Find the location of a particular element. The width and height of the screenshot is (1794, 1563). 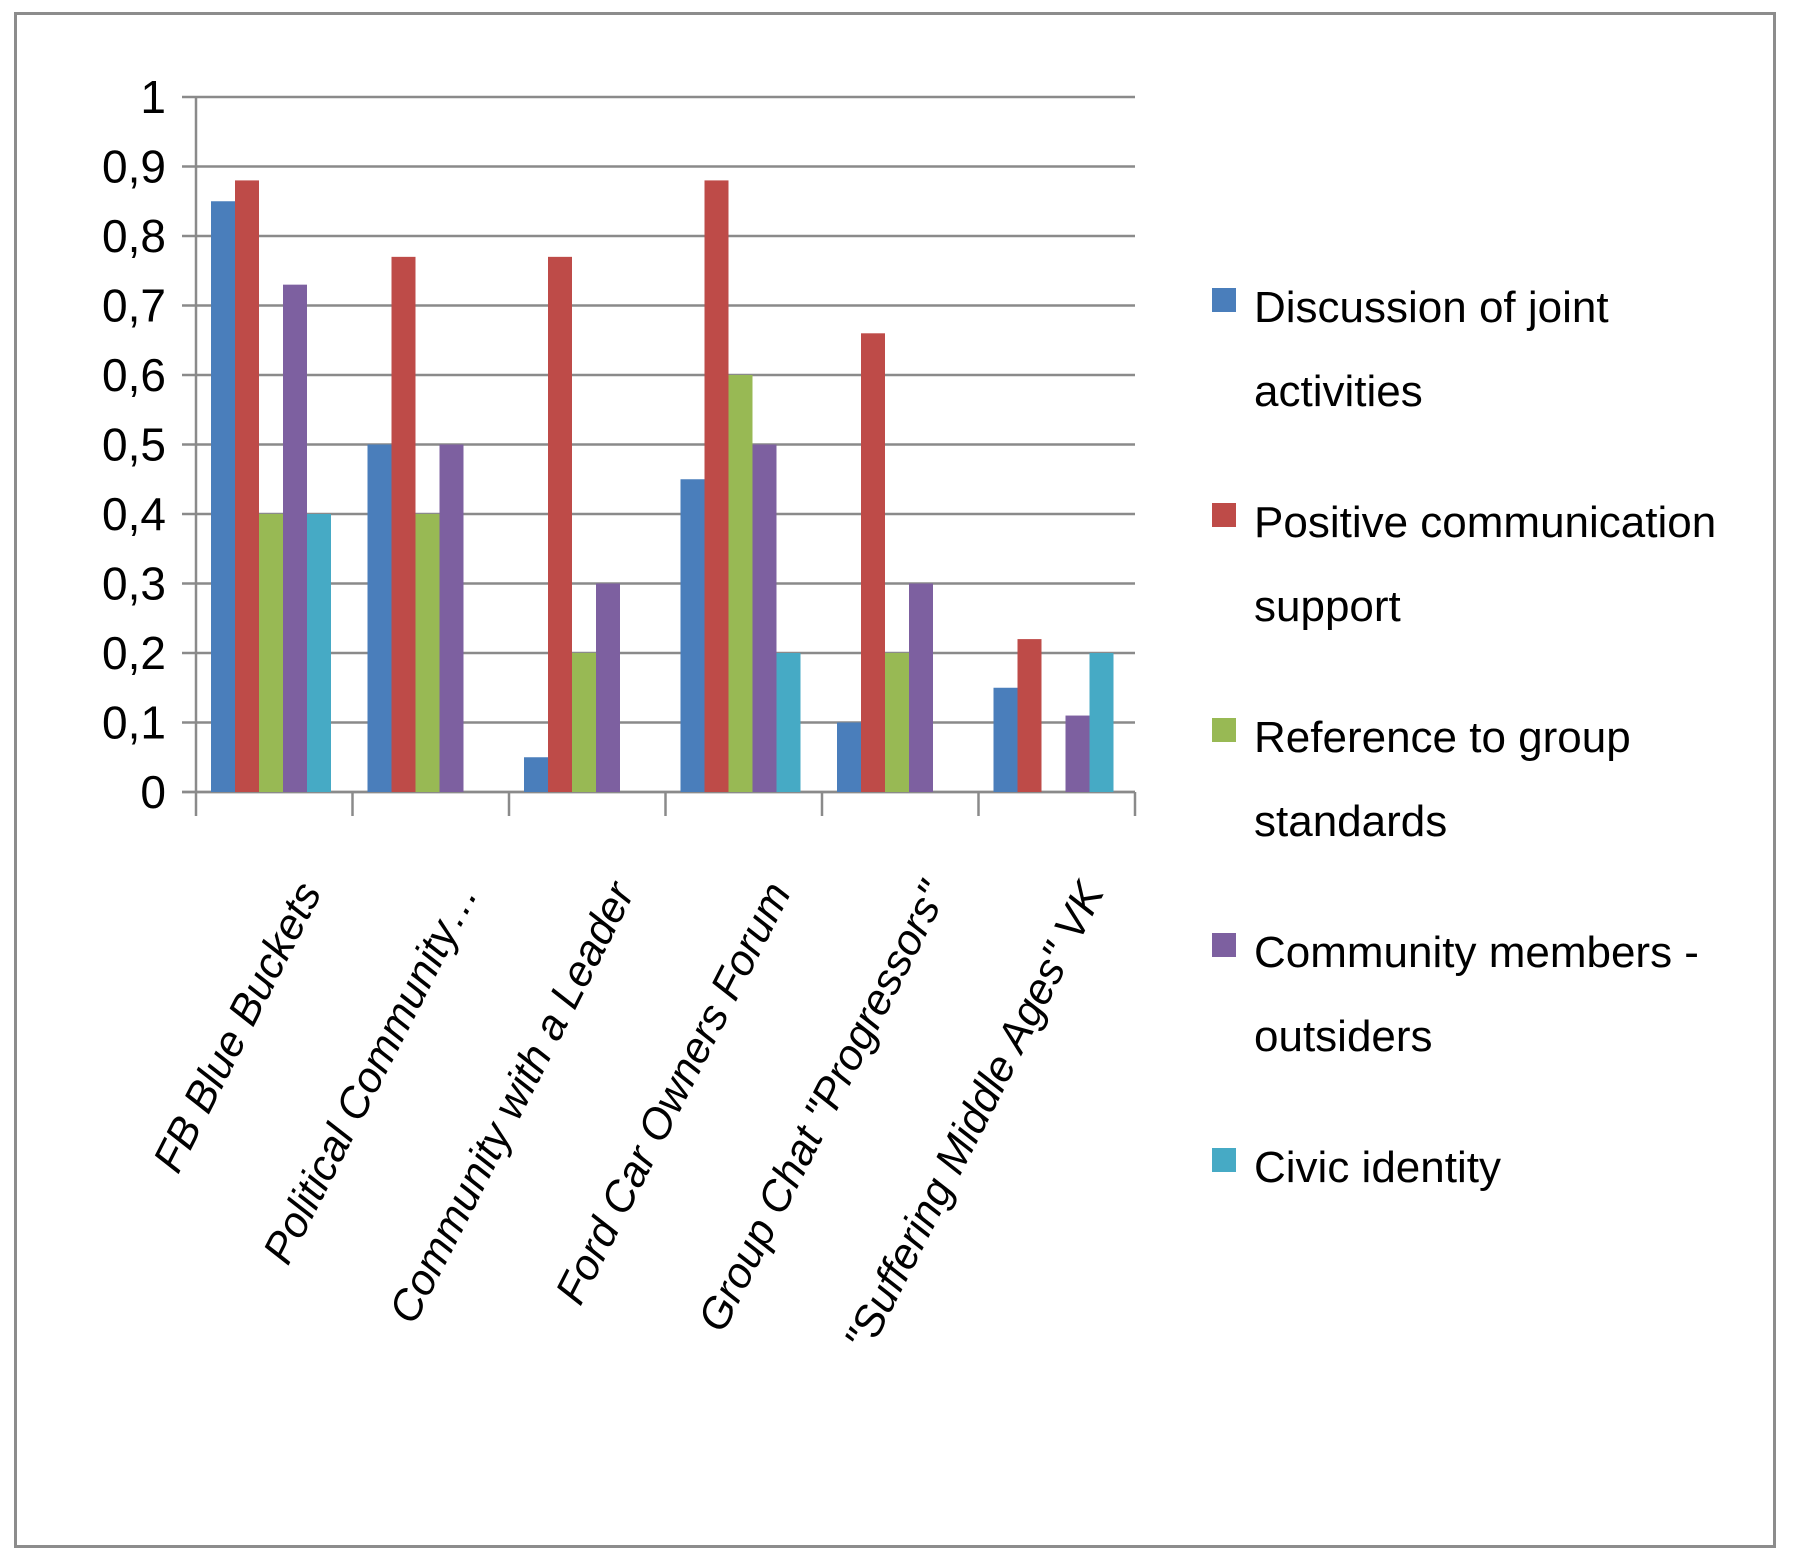

y-tick-label: 0,9 is located at coordinates (134, 167).